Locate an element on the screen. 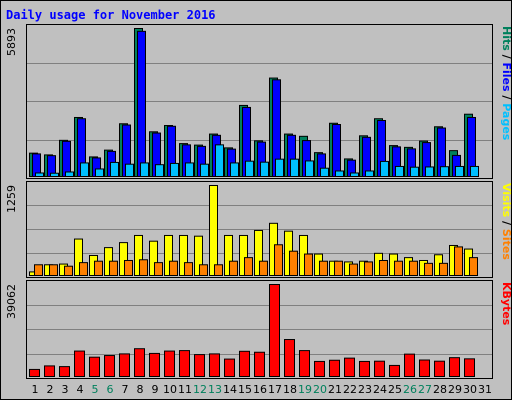  x-tick-label-9: 9 is located at coordinates (155, 389).